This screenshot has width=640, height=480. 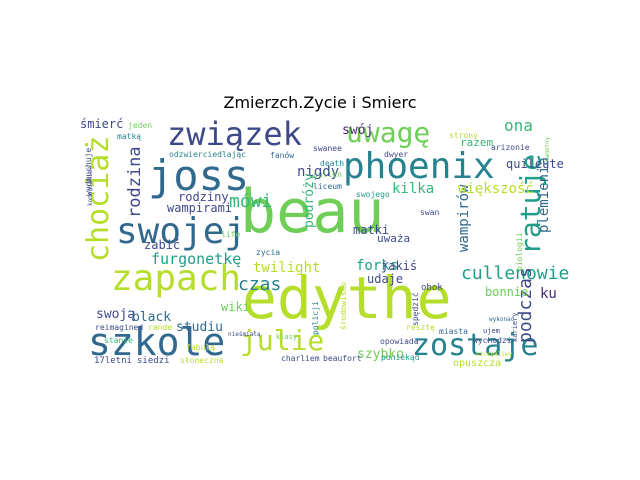 What do you see at coordinates (464, 218) in the screenshot?
I see `word-25: wampirów` at bounding box center [464, 218].